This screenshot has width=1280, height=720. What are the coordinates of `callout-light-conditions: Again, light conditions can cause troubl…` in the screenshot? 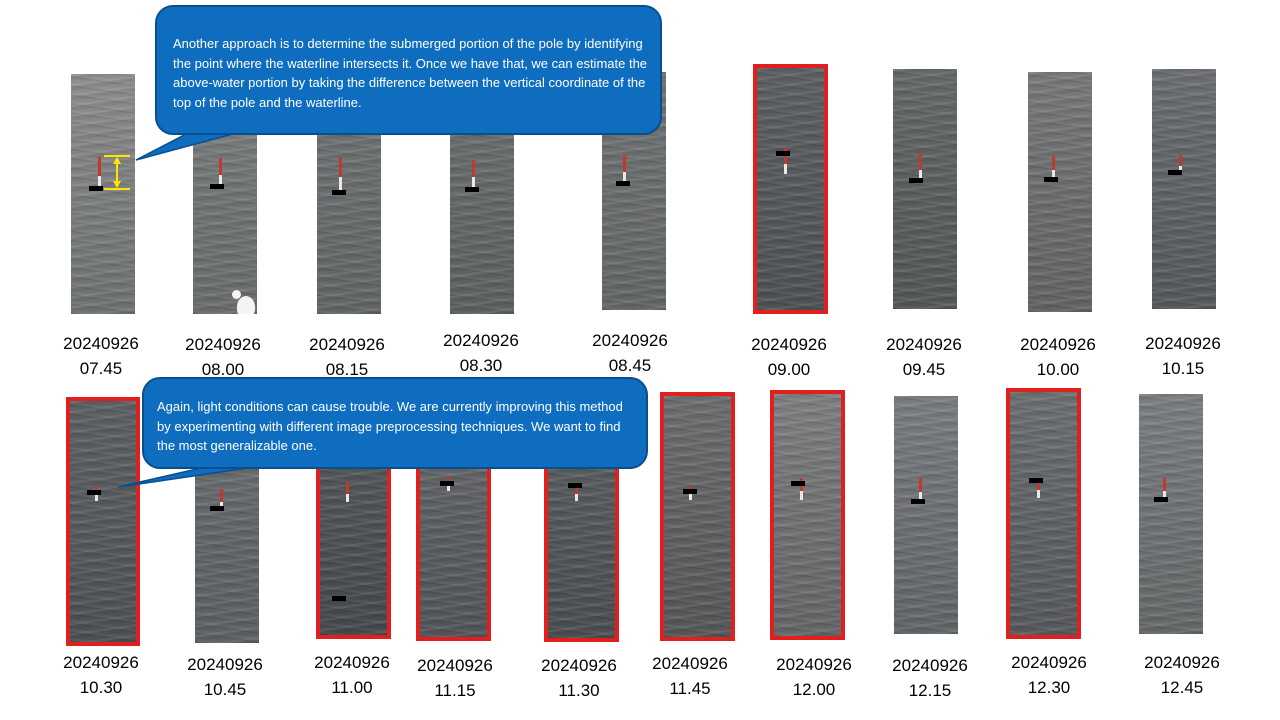 It's located at (395, 423).